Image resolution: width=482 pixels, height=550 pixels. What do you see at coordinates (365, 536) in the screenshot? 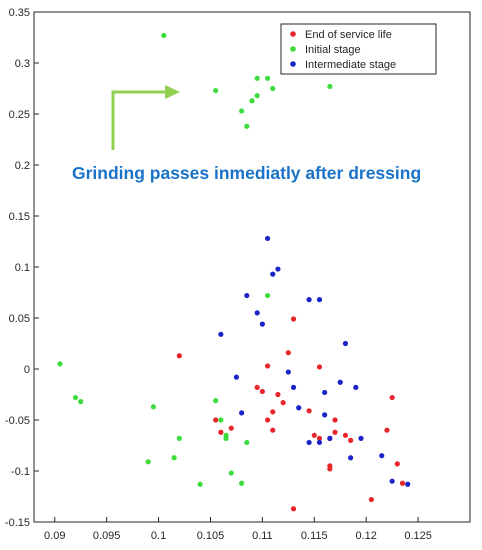
I see `x-tick-label: 0.12` at bounding box center [365, 536].